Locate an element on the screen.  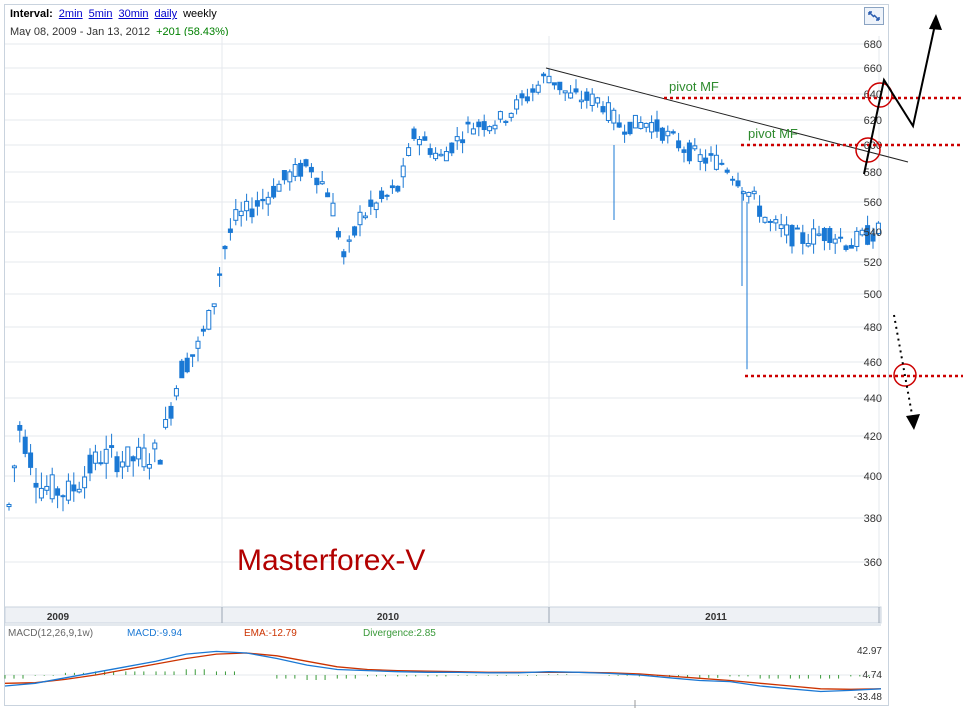
date-range: May 08, 2009 - Jan 13, 2012 +201 (58.43%) is located at coordinates (119, 32).